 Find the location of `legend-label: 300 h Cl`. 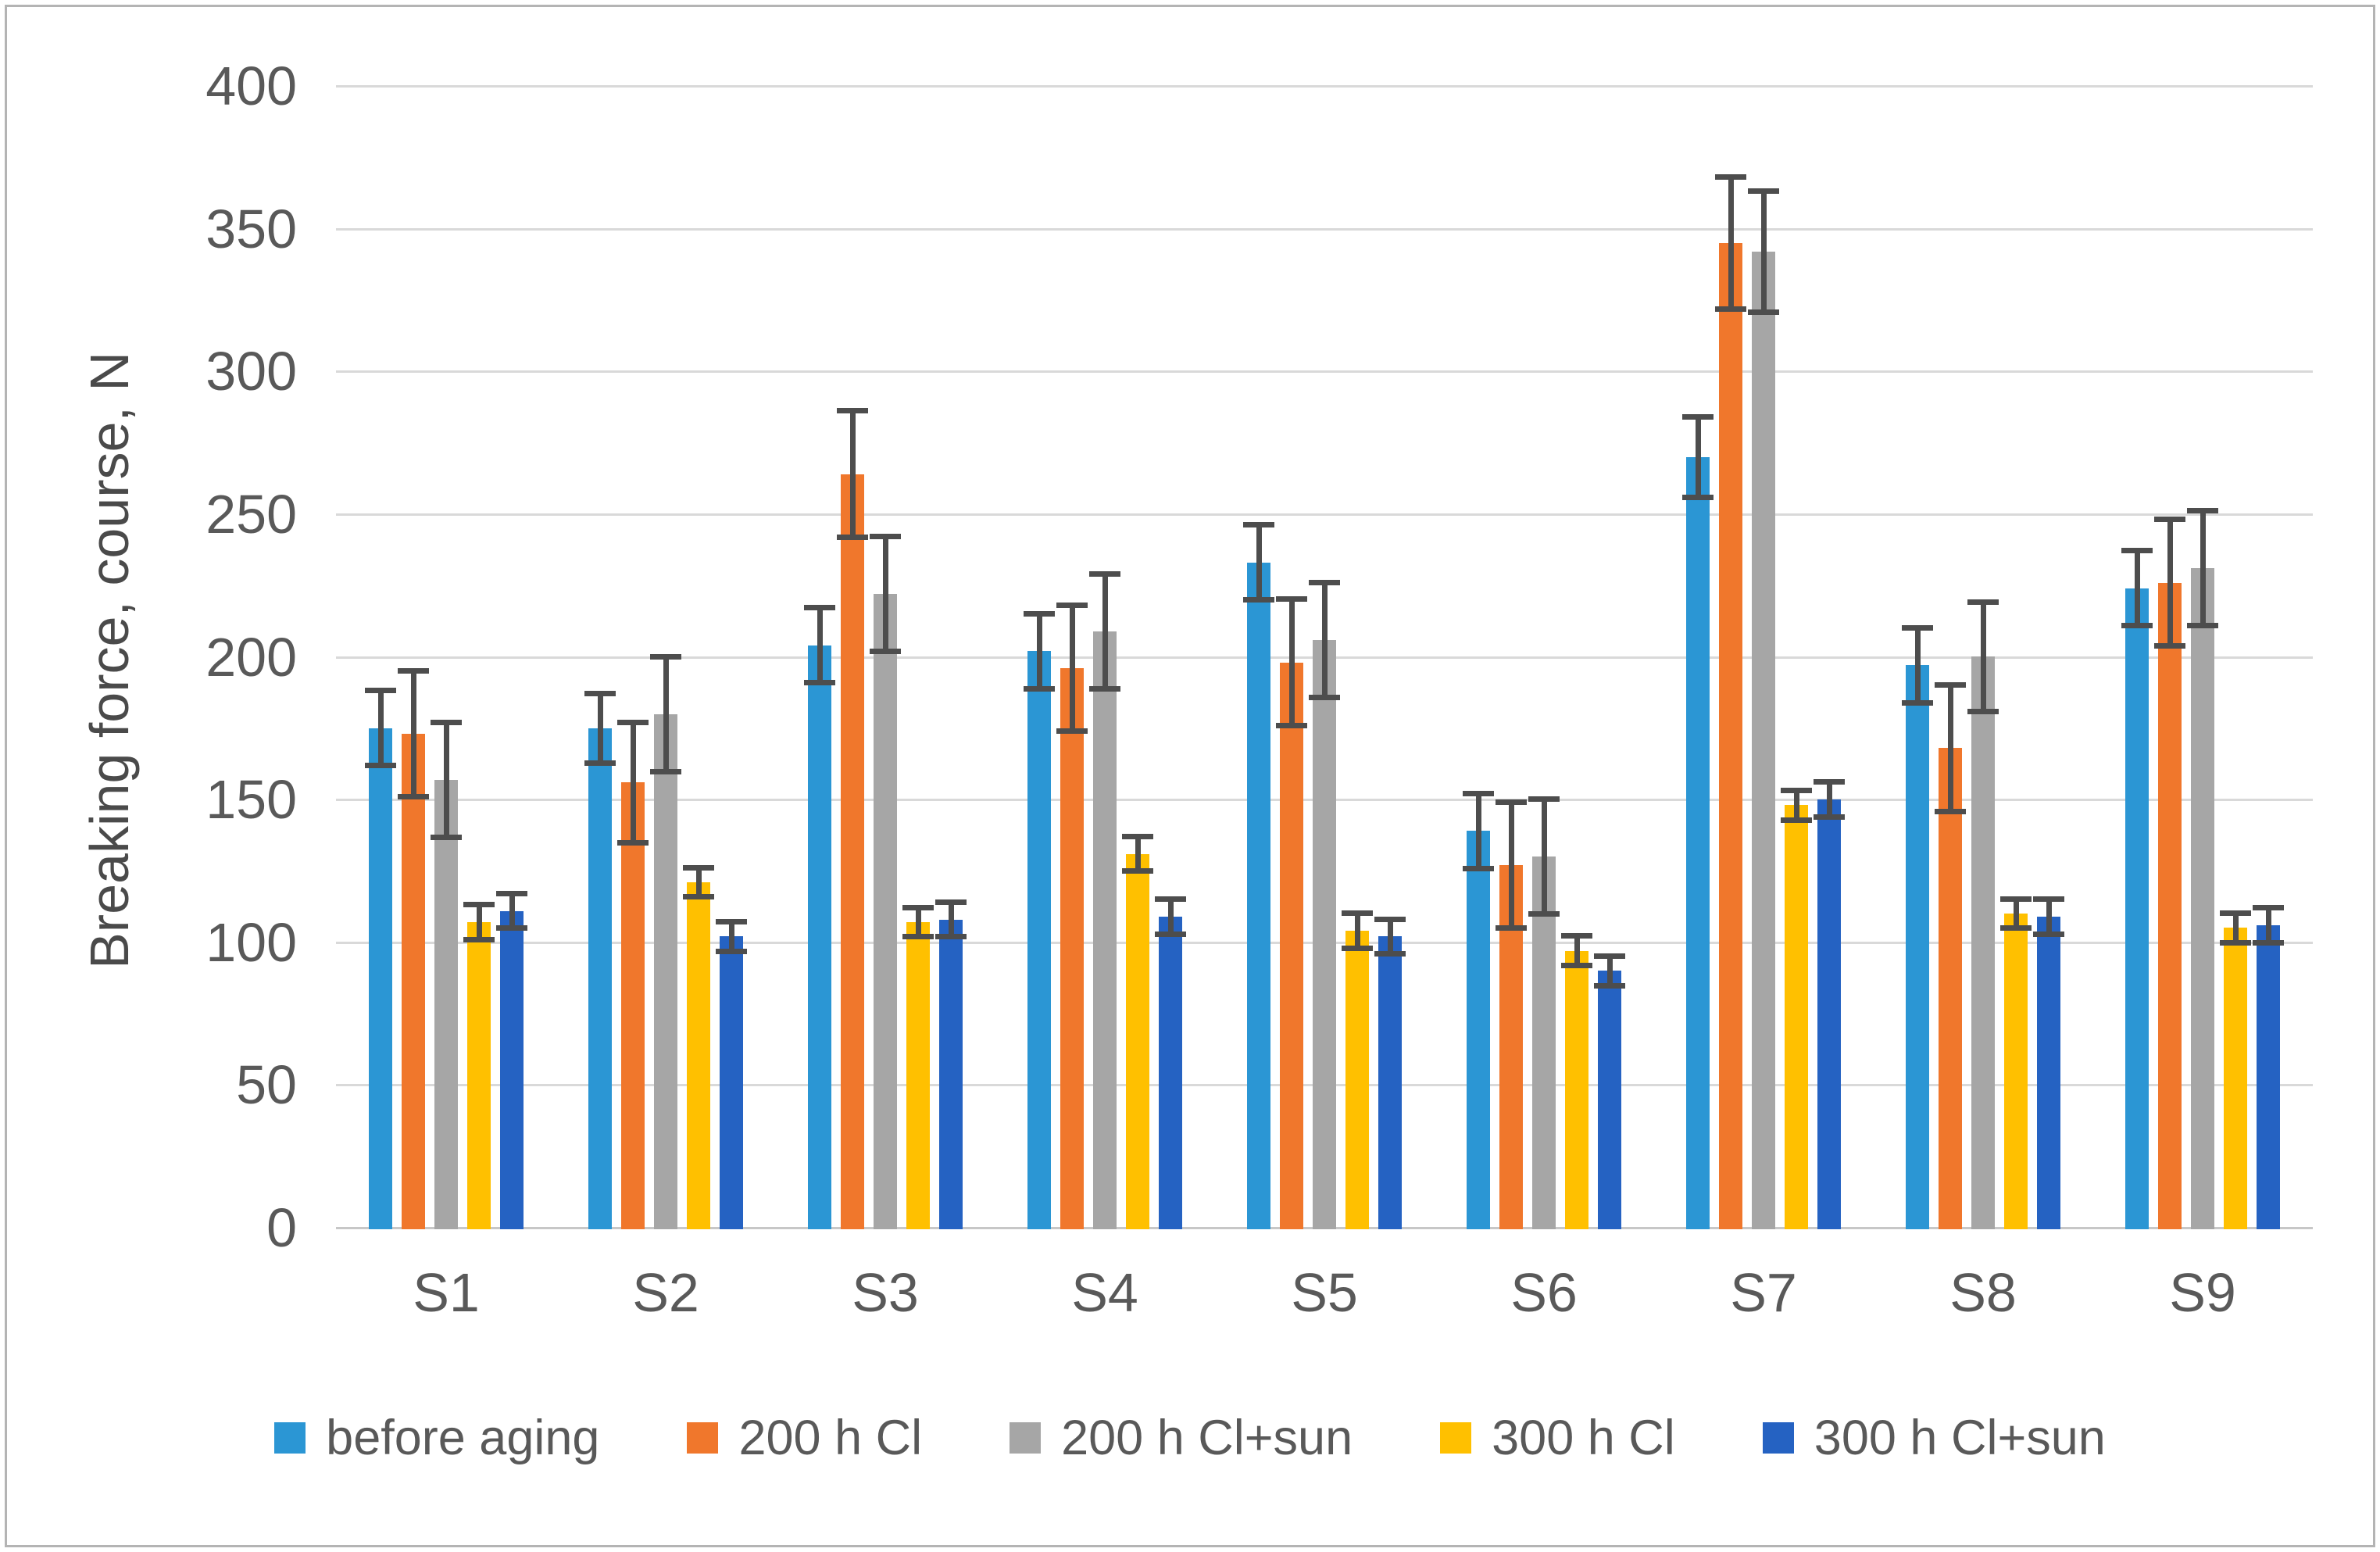

legend-label: 300 h Cl is located at coordinates (1583, 1438).